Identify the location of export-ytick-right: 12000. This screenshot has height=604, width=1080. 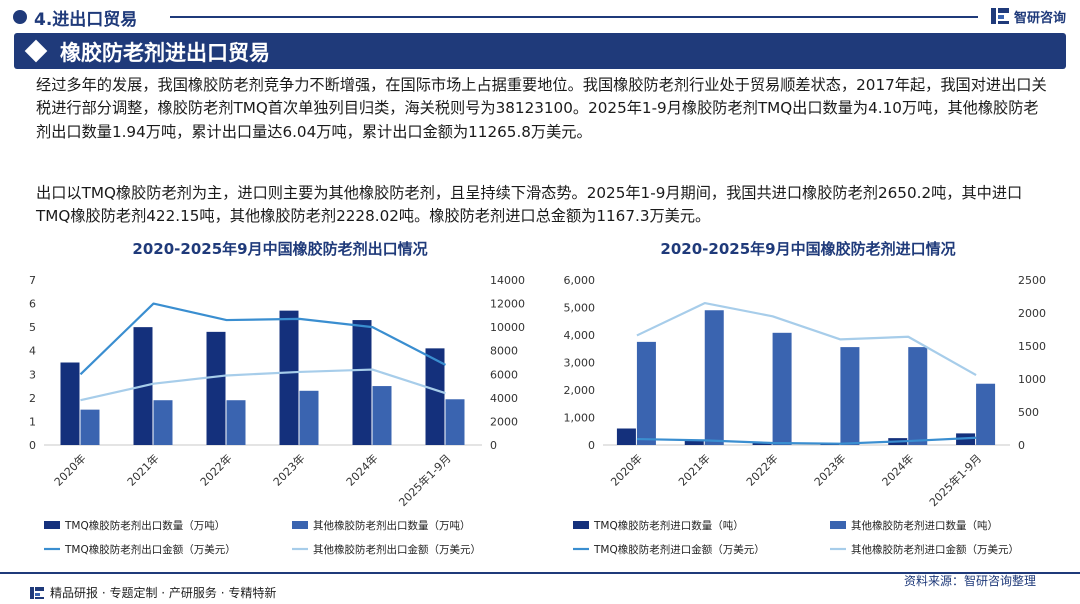
(507, 304).